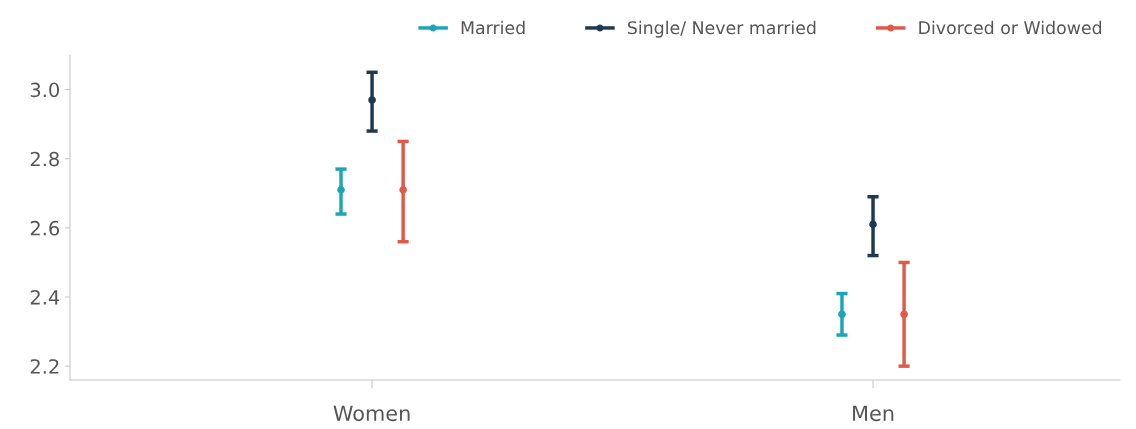 This screenshot has height=429, width=1136. Describe the element at coordinates (44, 159) in the screenshot. I see `y-tick-label: 2.8` at that location.